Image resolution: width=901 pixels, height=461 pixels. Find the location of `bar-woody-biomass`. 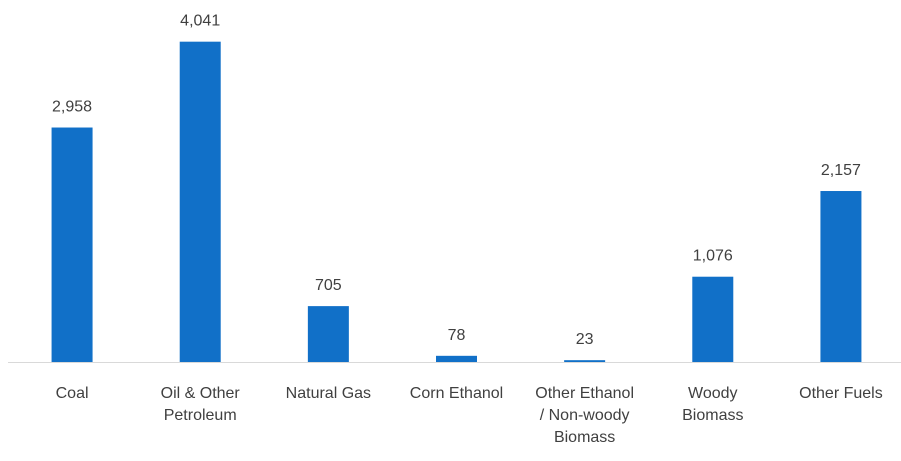

bar-woody-biomass is located at coordinates (713, 319).